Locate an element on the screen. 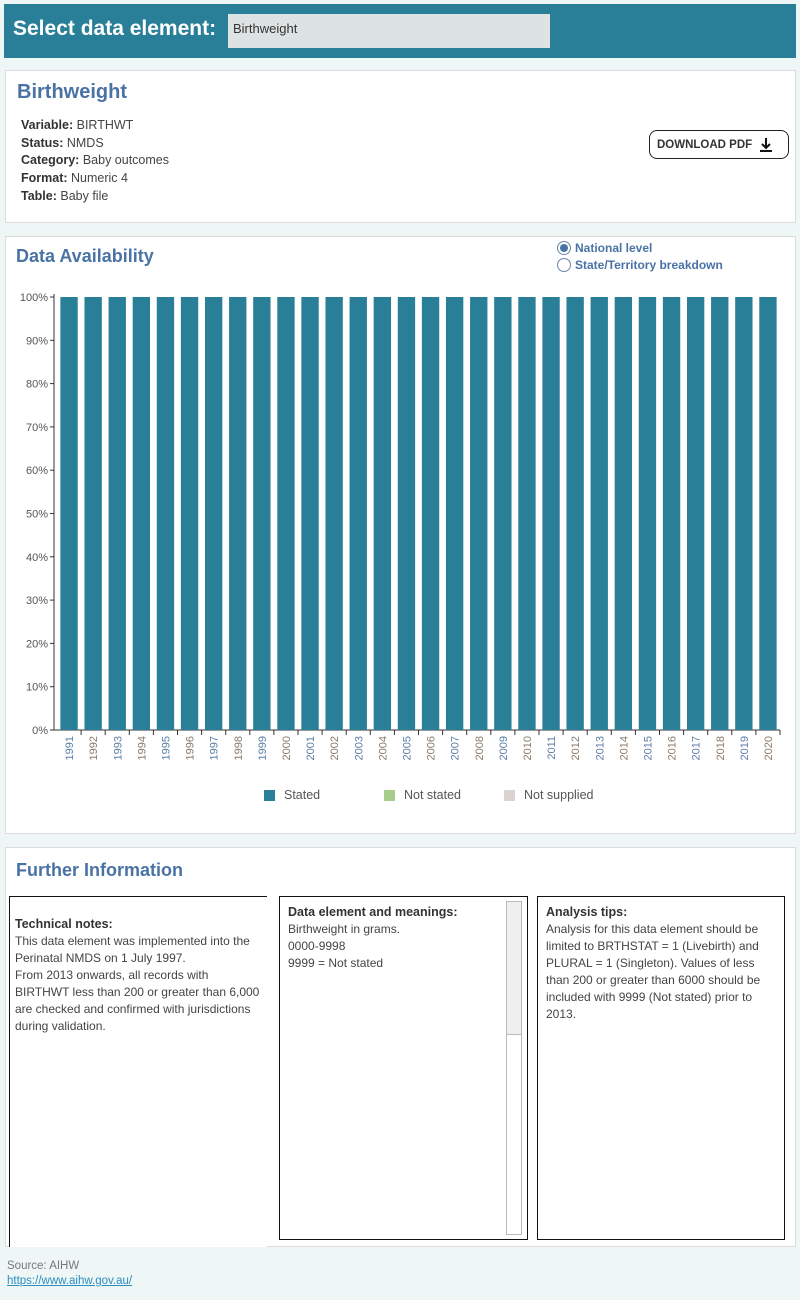  bar-stated-2009 is located at coordinates (503, 513).